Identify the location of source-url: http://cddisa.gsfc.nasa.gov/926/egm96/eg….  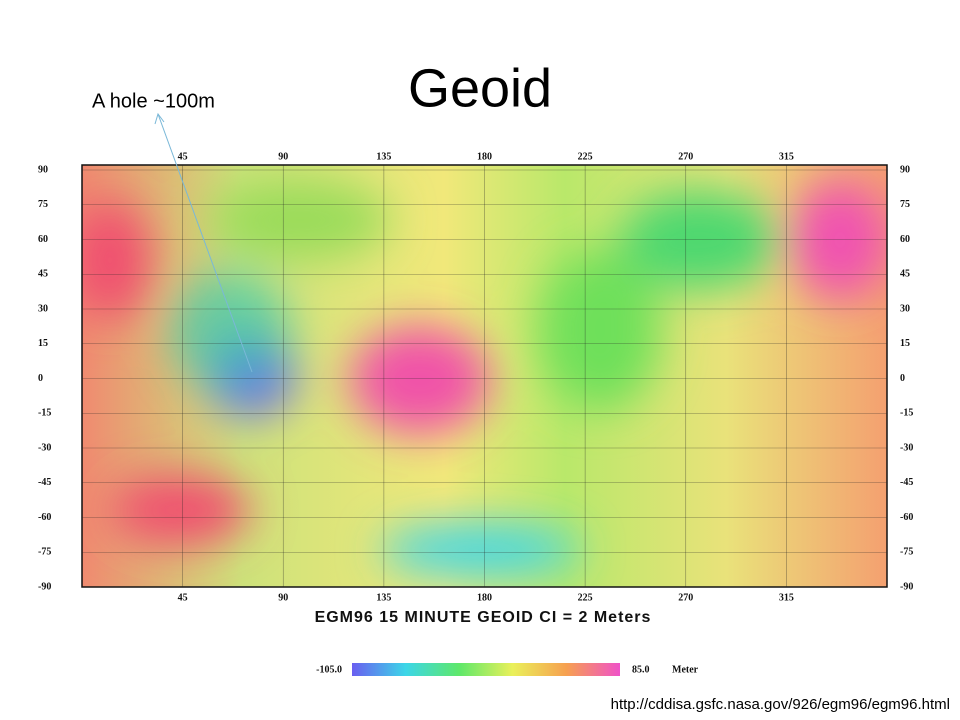
(780, 704).